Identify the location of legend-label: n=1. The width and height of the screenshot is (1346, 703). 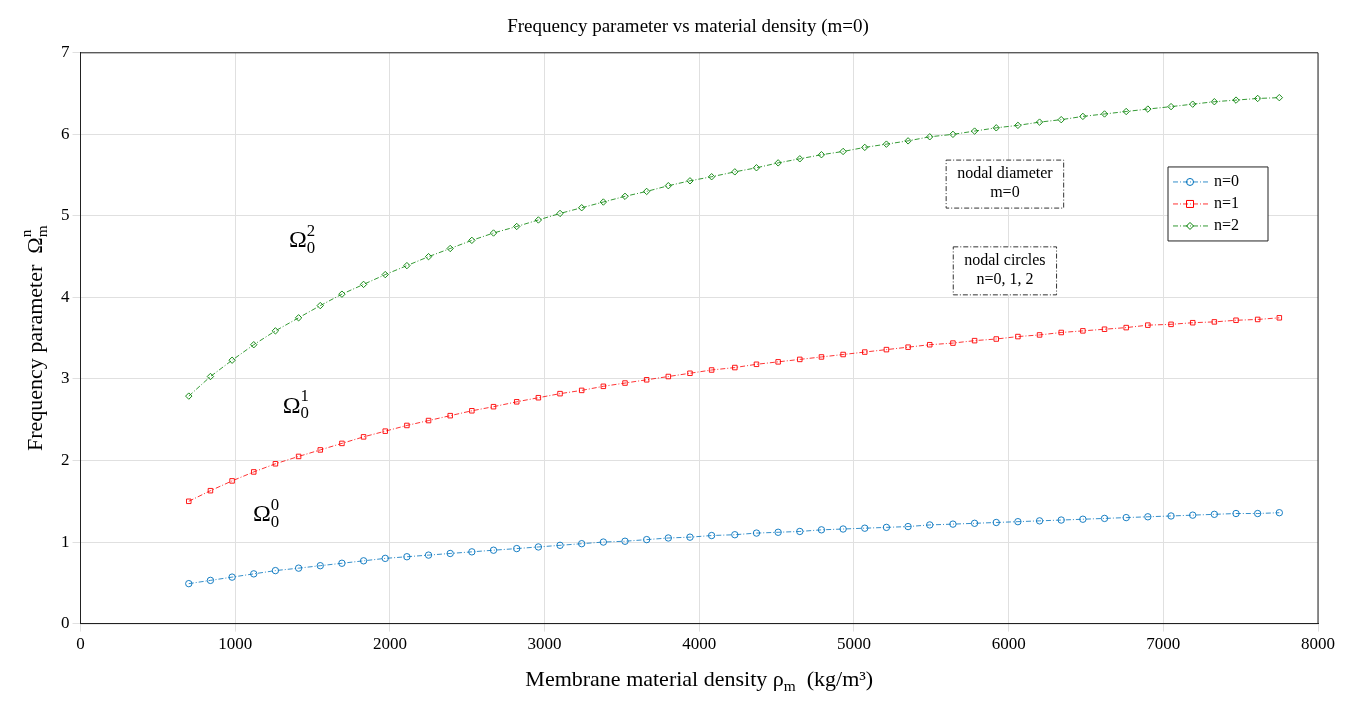
(1227, 203).